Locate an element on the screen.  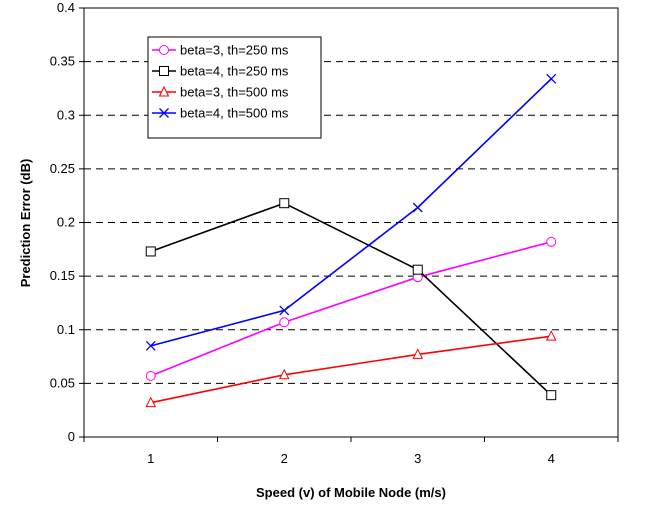
legend-item: beta=3, th=500 ms is located at coordinates (220, 92).